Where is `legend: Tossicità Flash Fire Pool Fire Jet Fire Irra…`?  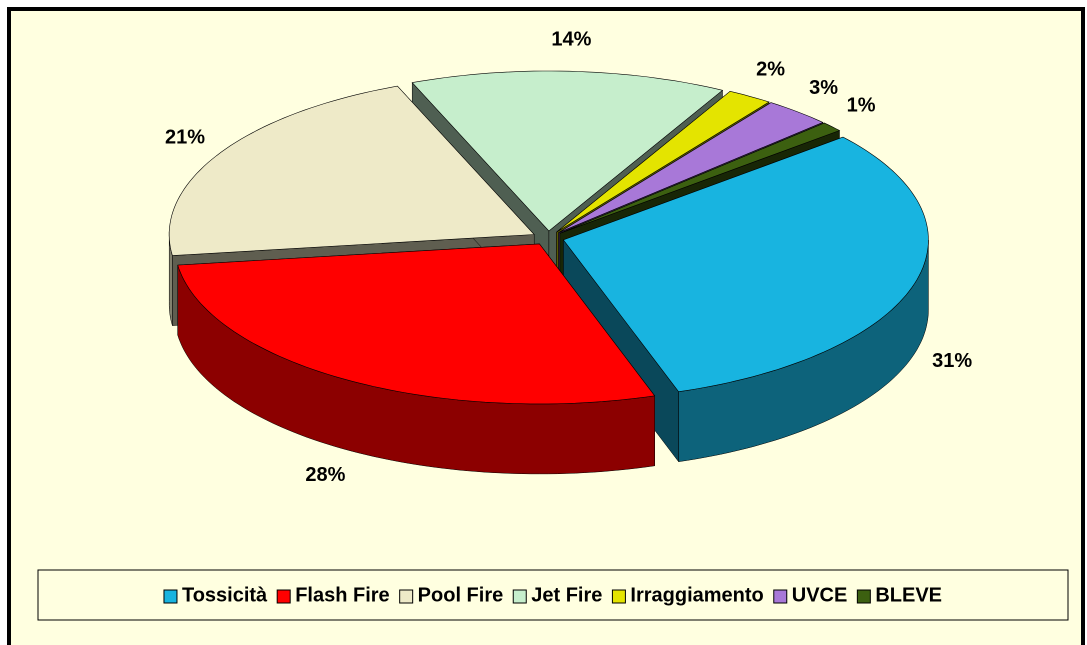
legend: Tossicità Flash Fire Pool Fire Jet Fire Irra… is located at coordinates (552, 595).